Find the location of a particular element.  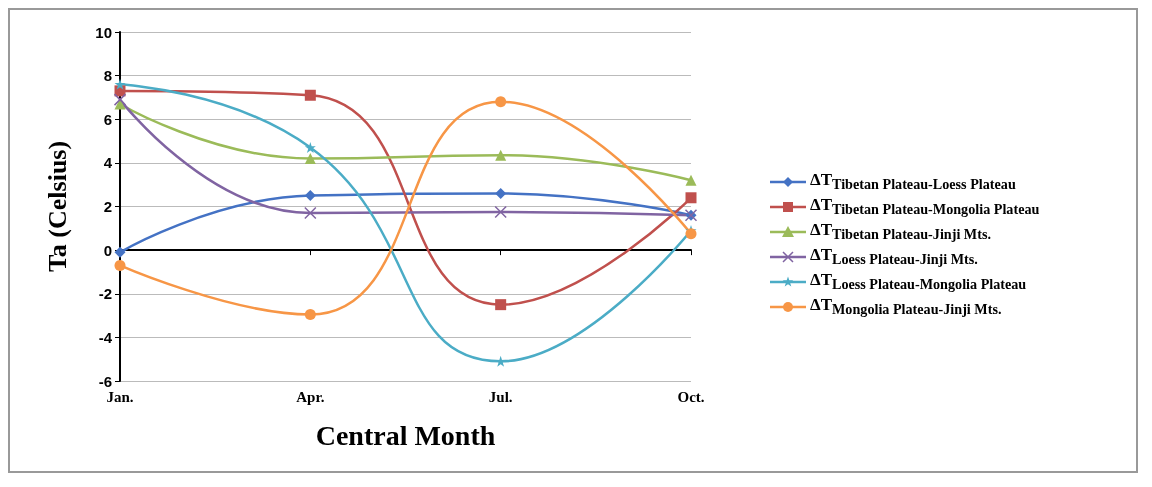

y-tick-label: -2 is located at coordinates (105, 294).